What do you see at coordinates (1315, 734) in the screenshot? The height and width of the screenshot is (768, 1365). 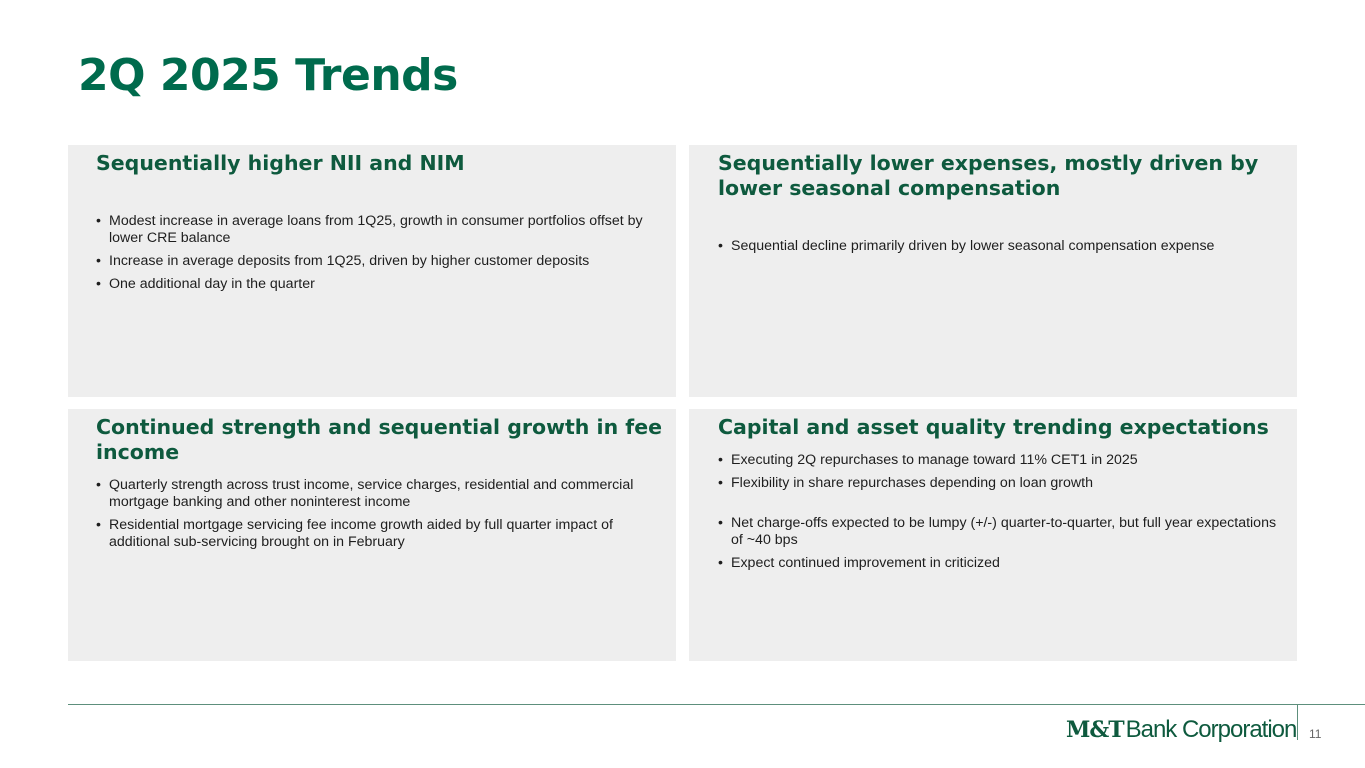 I see `page-number: 11` at bounding box center [1315, 734].